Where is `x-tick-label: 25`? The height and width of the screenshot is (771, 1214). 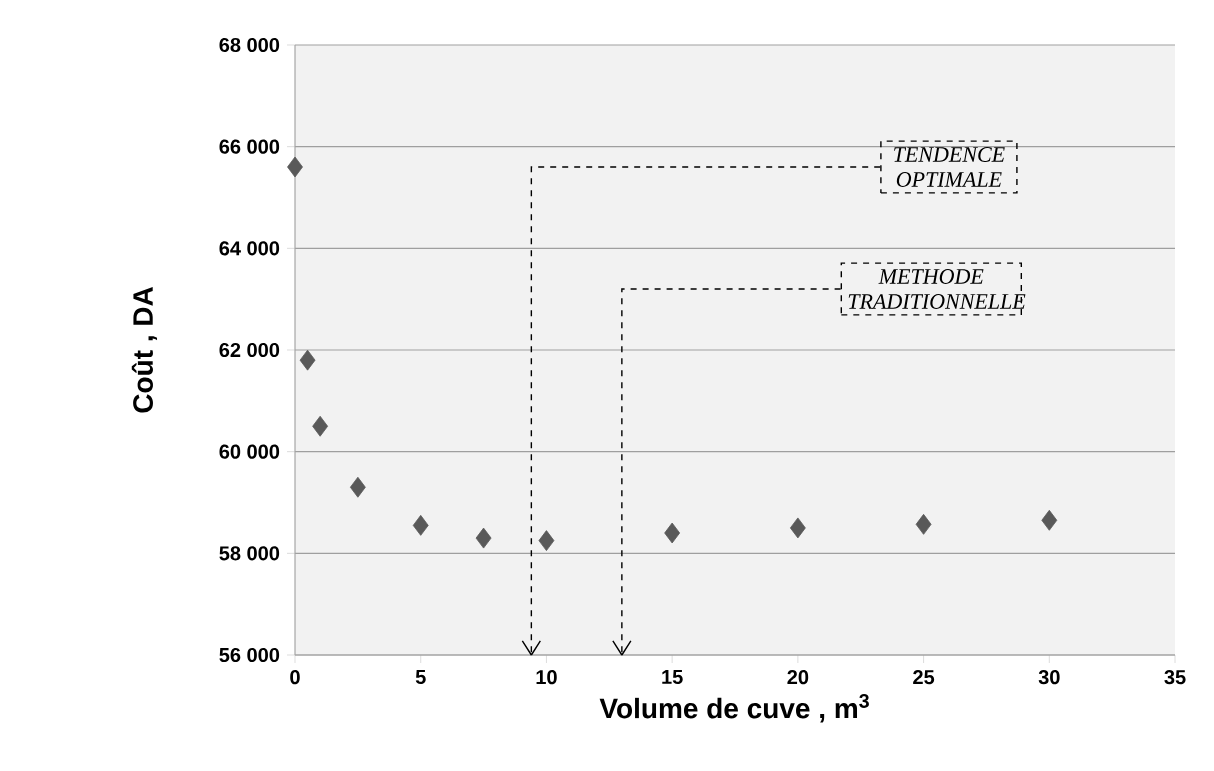 x-tick-label: 25 is located at coordinates (924, 677).